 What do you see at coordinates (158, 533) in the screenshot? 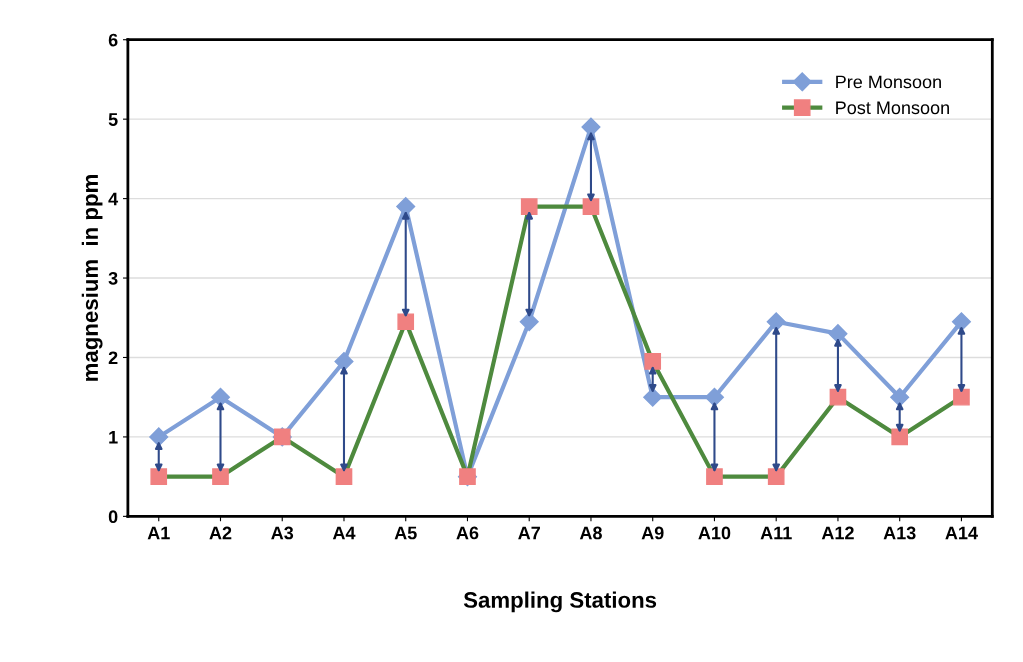
I see `x-tick-label: A1` at bounding box center [158, 533].